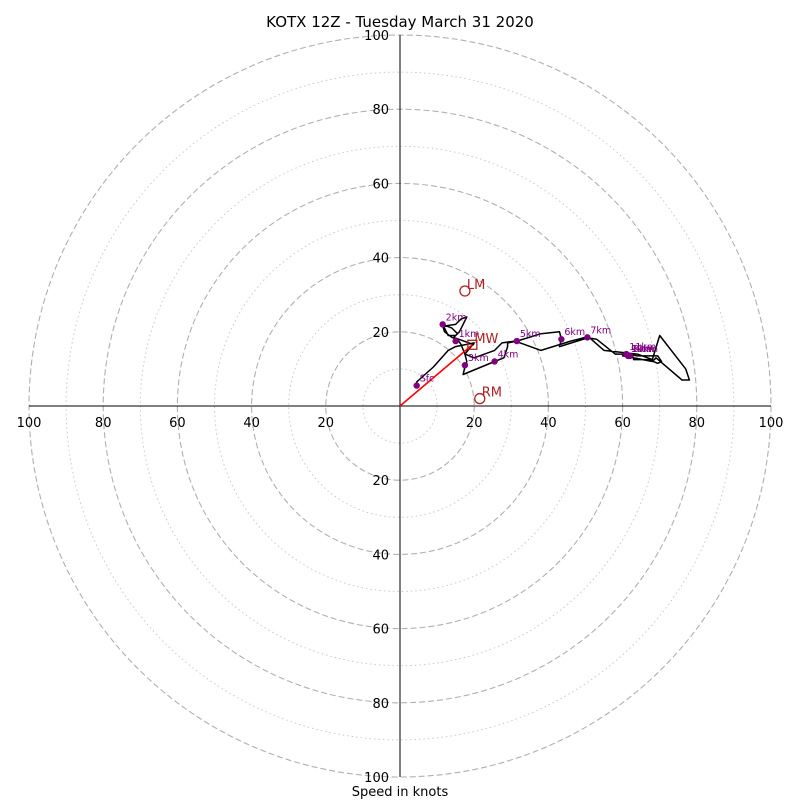 The height and width of the screenshot is (800, 800). Describe the element at coordinates (400, 22) in the screenshot. I see `chart-title: KOTX 12Z - Tuesday March 31 2020` at that location.